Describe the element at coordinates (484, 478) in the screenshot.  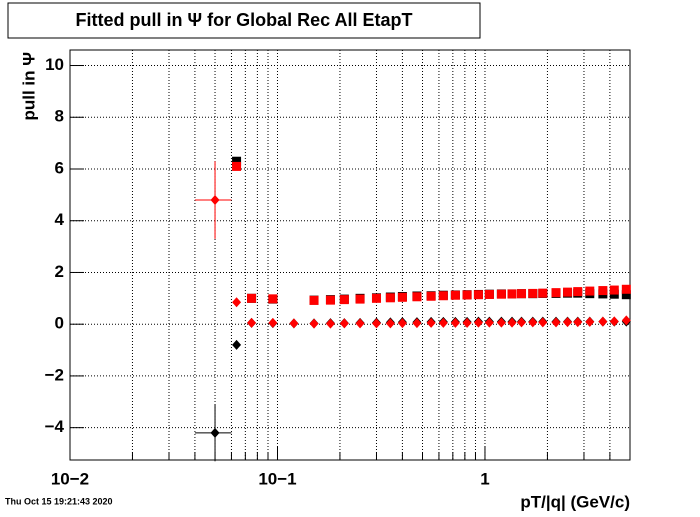
I see `x-tick-label: 1` at that location.